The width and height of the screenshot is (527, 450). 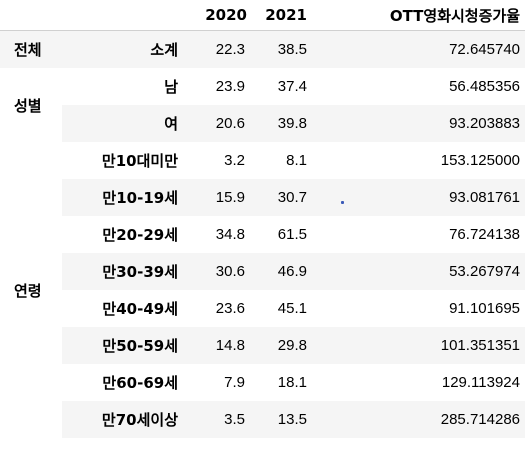 I want to click on cell-rate: 101.351351, so click(x=418, y=345).